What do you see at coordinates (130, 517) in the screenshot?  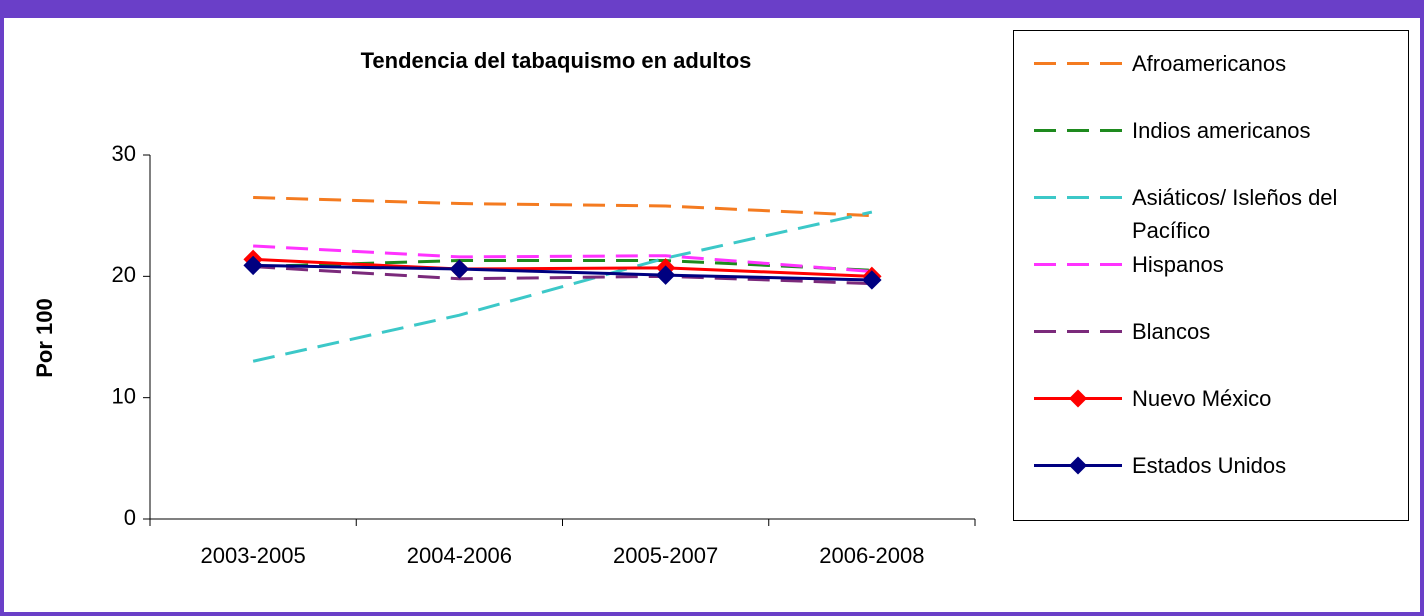 I see `y-tick-label: 0` at bounding box center [130, 517].